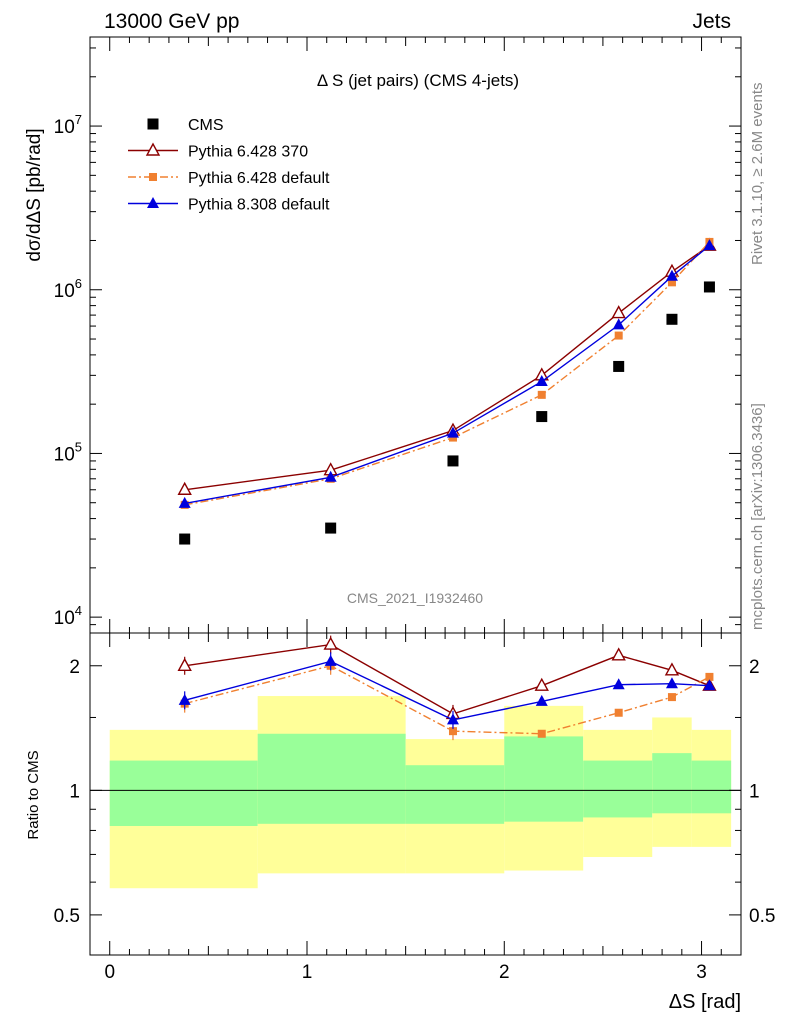  I want to click on ratio-y-tick-label-right: 1, so click(754, 791).